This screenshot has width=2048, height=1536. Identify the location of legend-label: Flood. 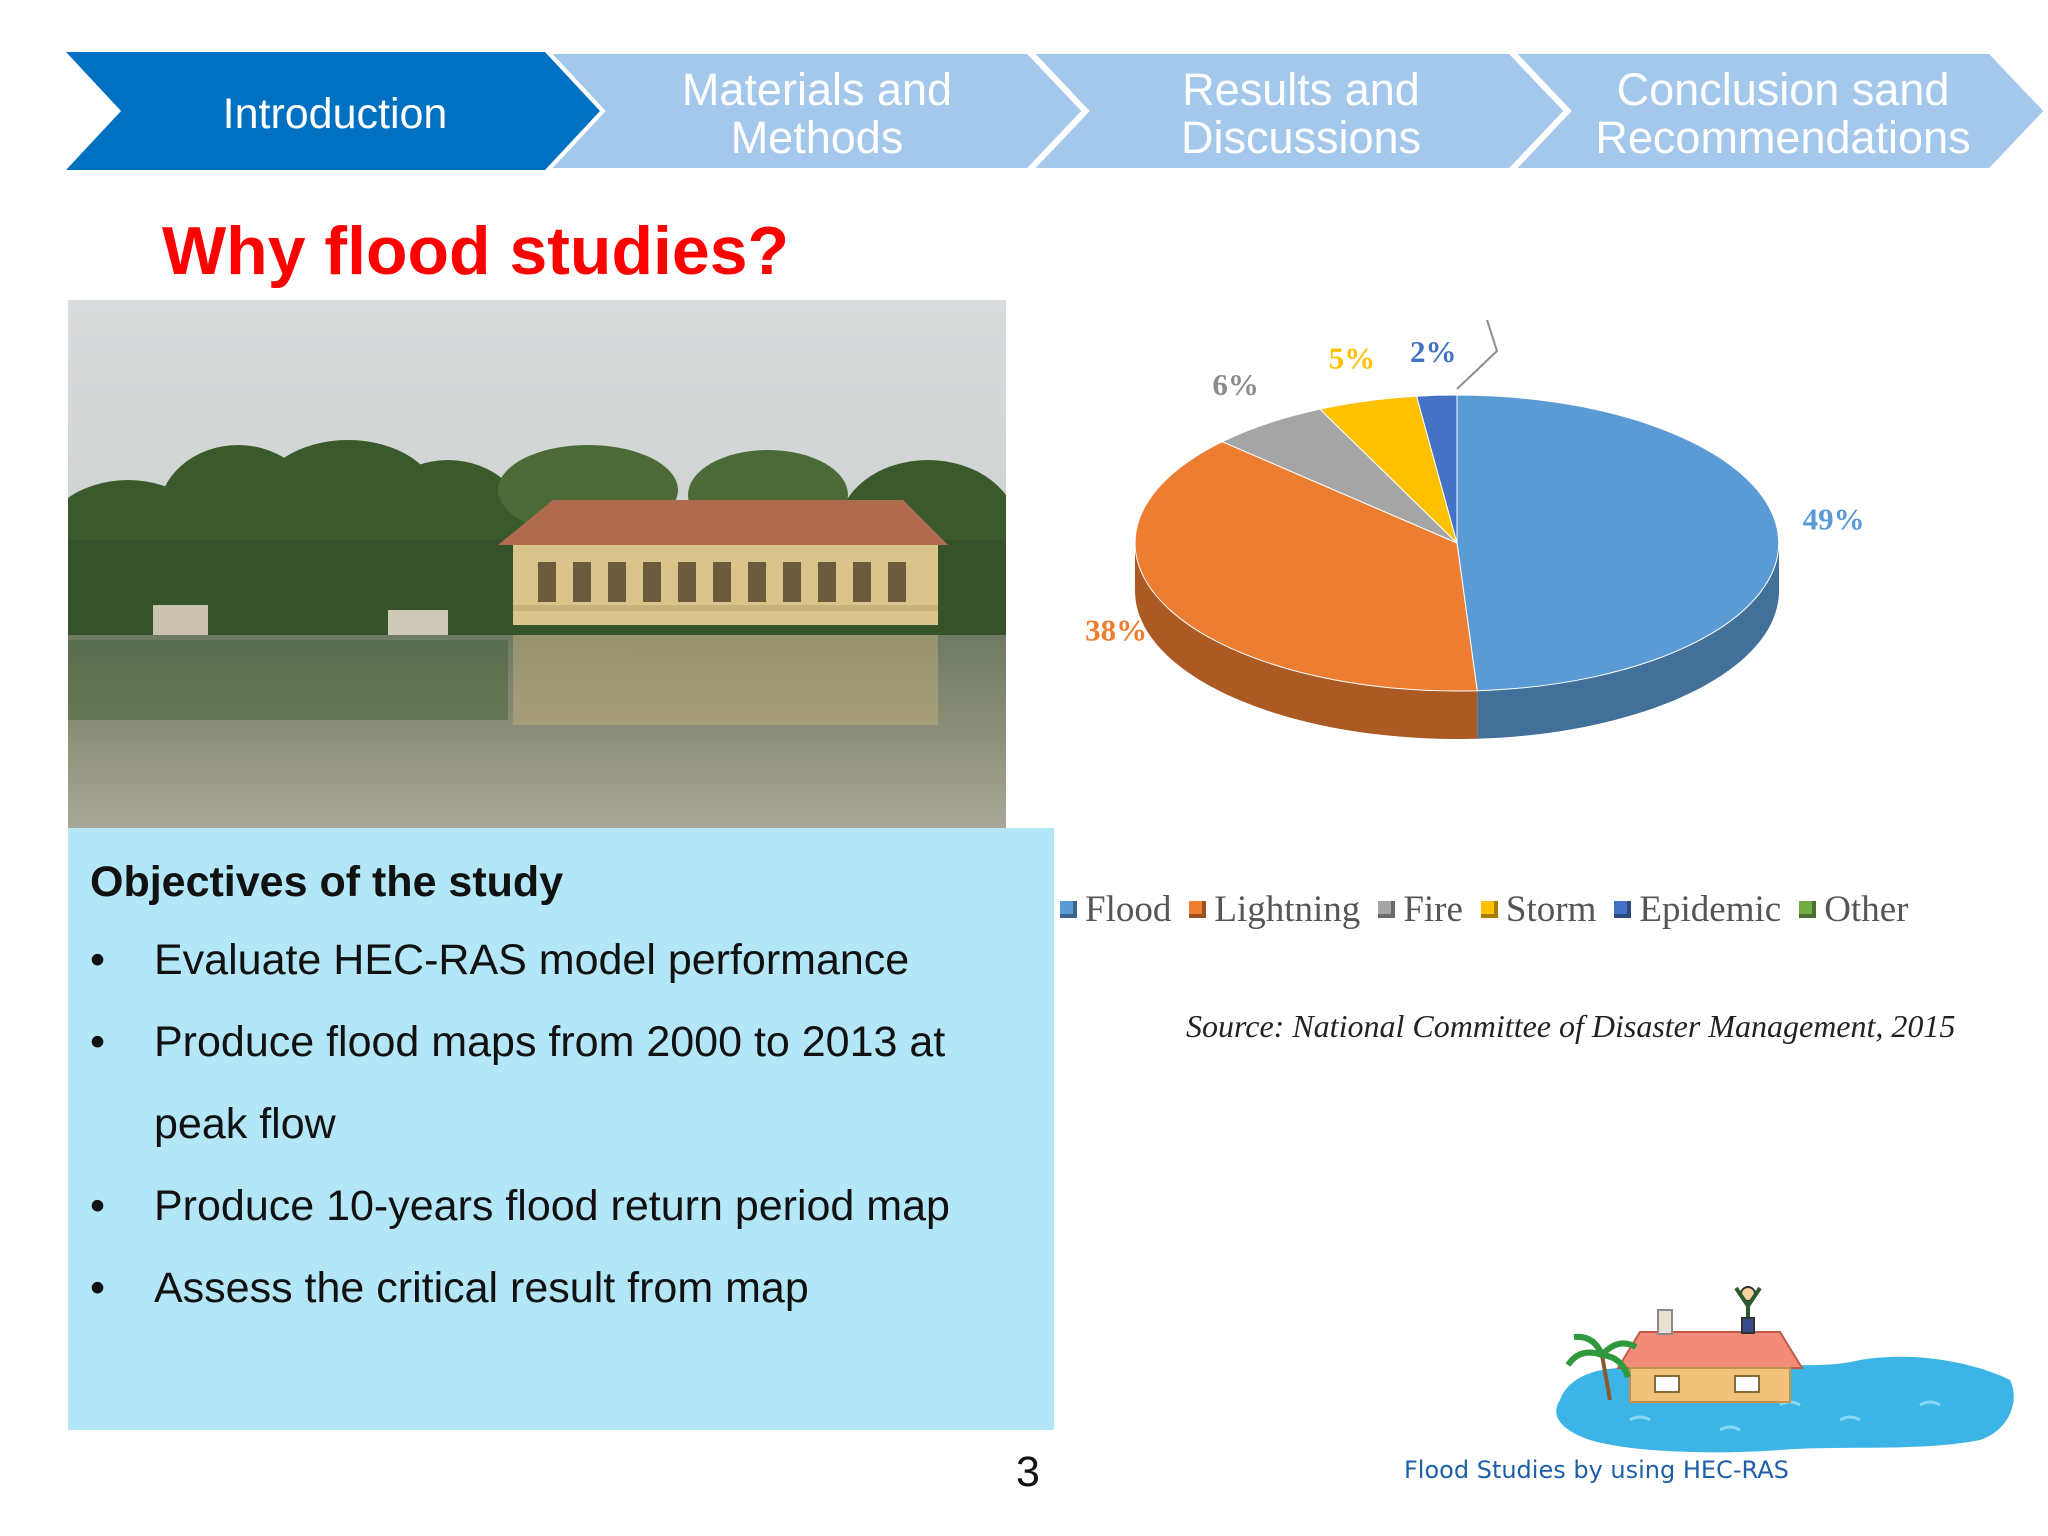
(1128, 909).